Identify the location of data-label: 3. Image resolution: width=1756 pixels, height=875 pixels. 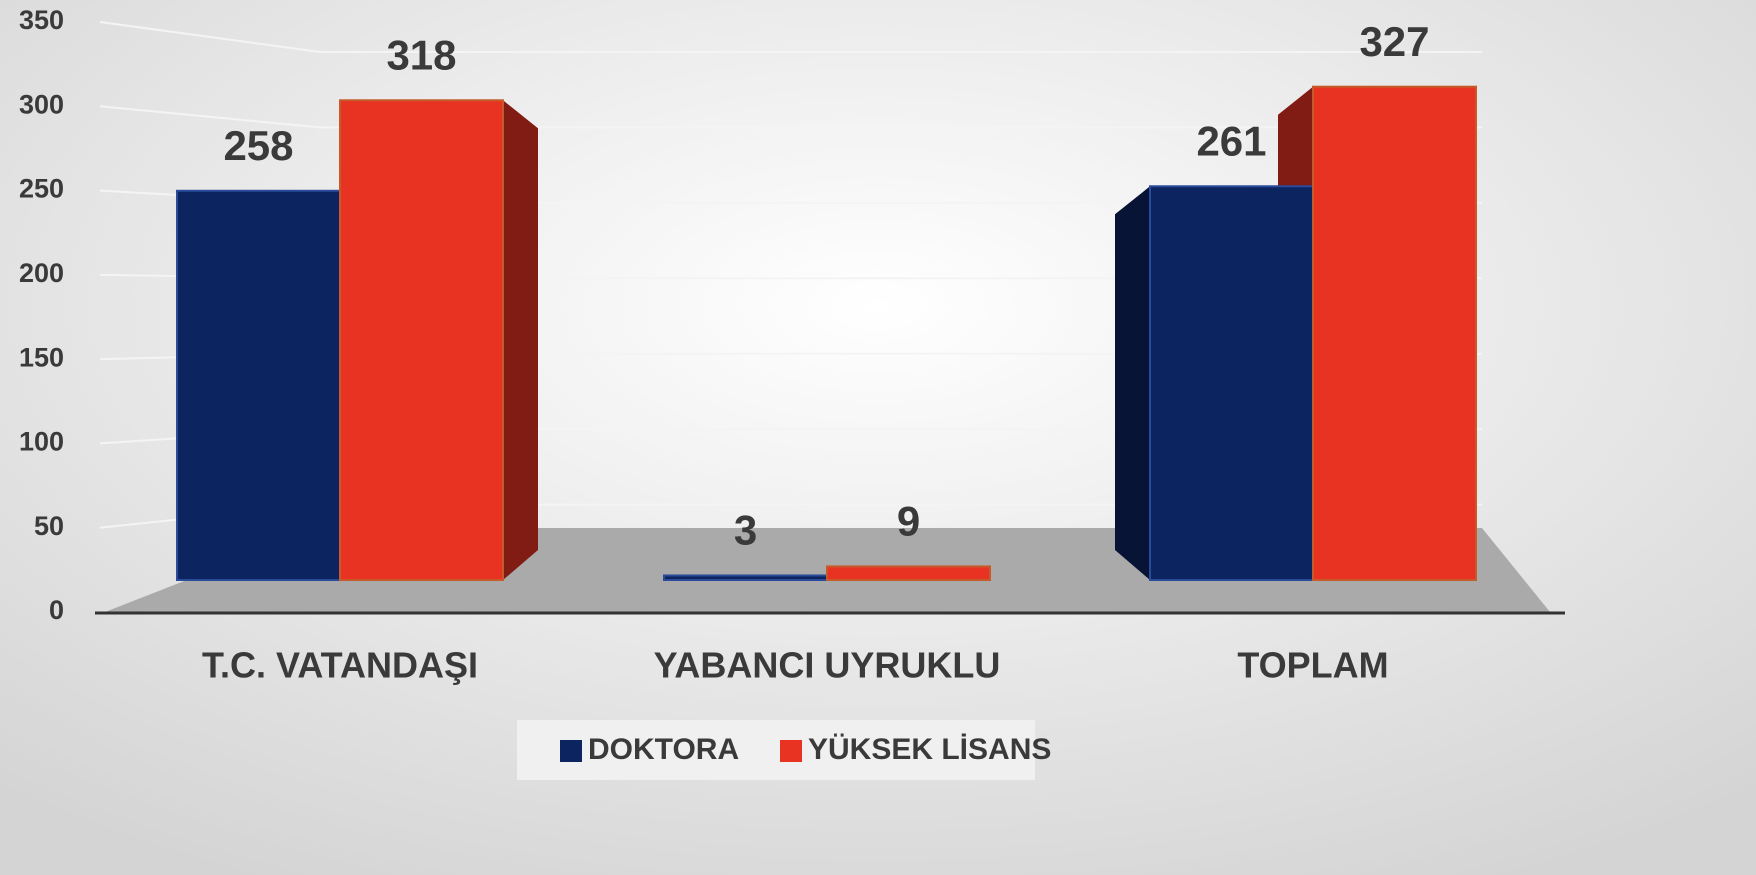
(745, 530).